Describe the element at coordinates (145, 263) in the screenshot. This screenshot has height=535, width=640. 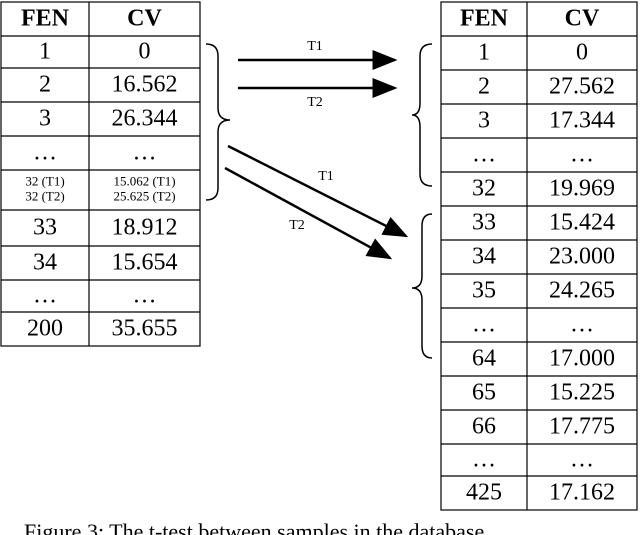
I see `table-cell: 15.654` at that location.